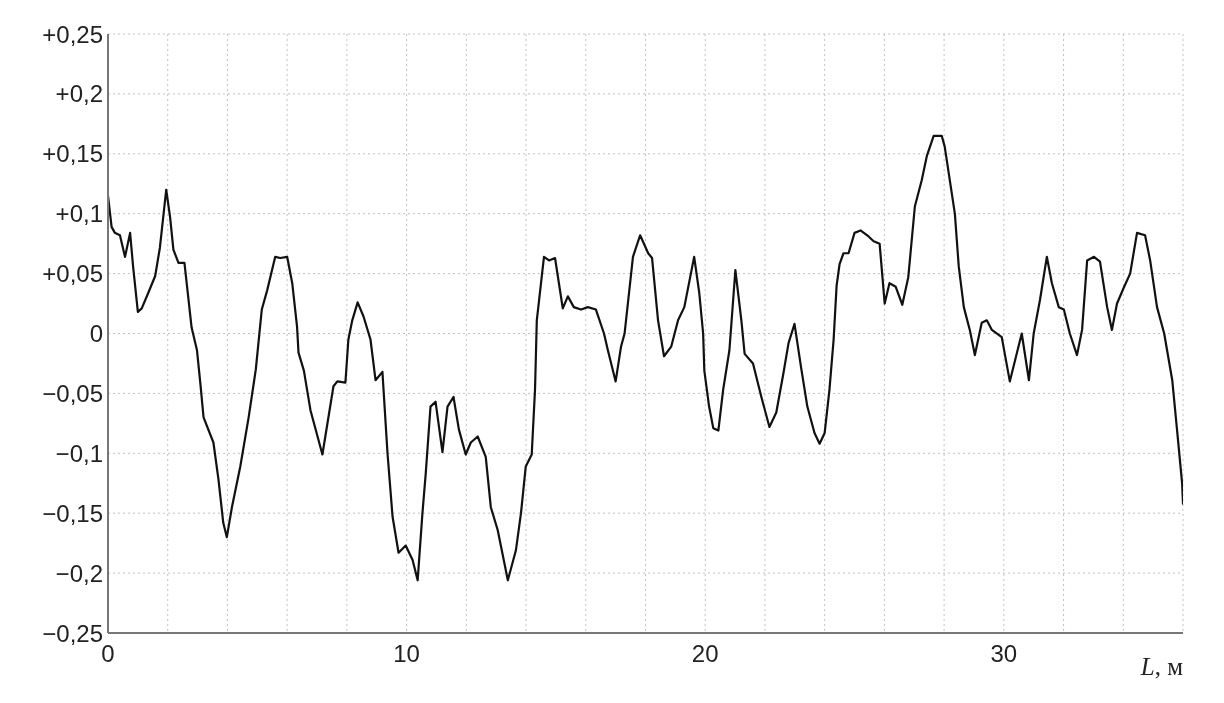  What do you see at coordinates (705, 654) in the screenshot?
I see `x-tick-label: 20` at bounding box center [705, 654].